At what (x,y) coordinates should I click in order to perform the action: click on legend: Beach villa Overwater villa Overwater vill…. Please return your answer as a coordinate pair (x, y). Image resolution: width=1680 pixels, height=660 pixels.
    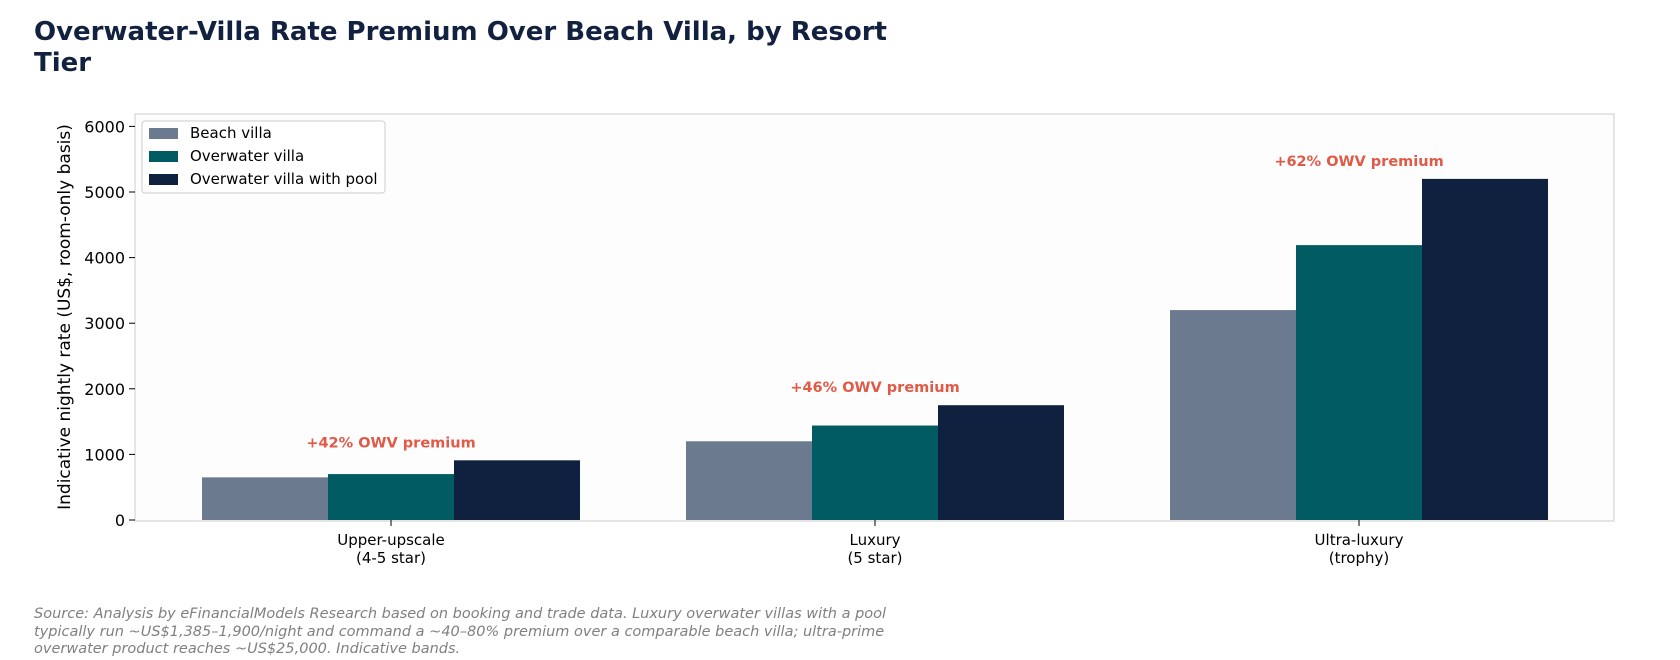
    Looking at the image, I should click on (263, 157).